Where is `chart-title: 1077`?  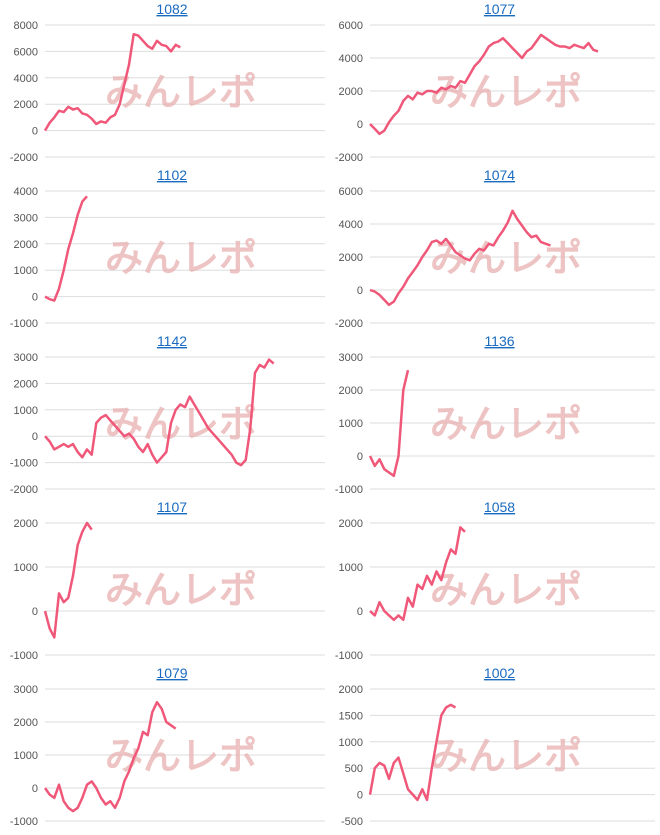 chart-title: 1077 is located at coordinates (499, 9).